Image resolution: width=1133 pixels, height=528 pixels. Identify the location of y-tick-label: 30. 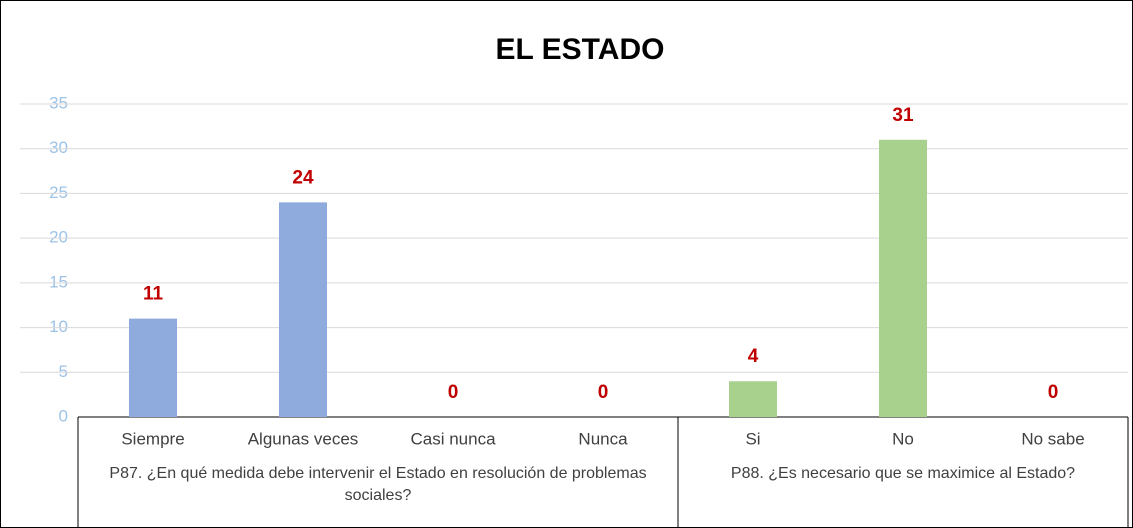
(58, 147).